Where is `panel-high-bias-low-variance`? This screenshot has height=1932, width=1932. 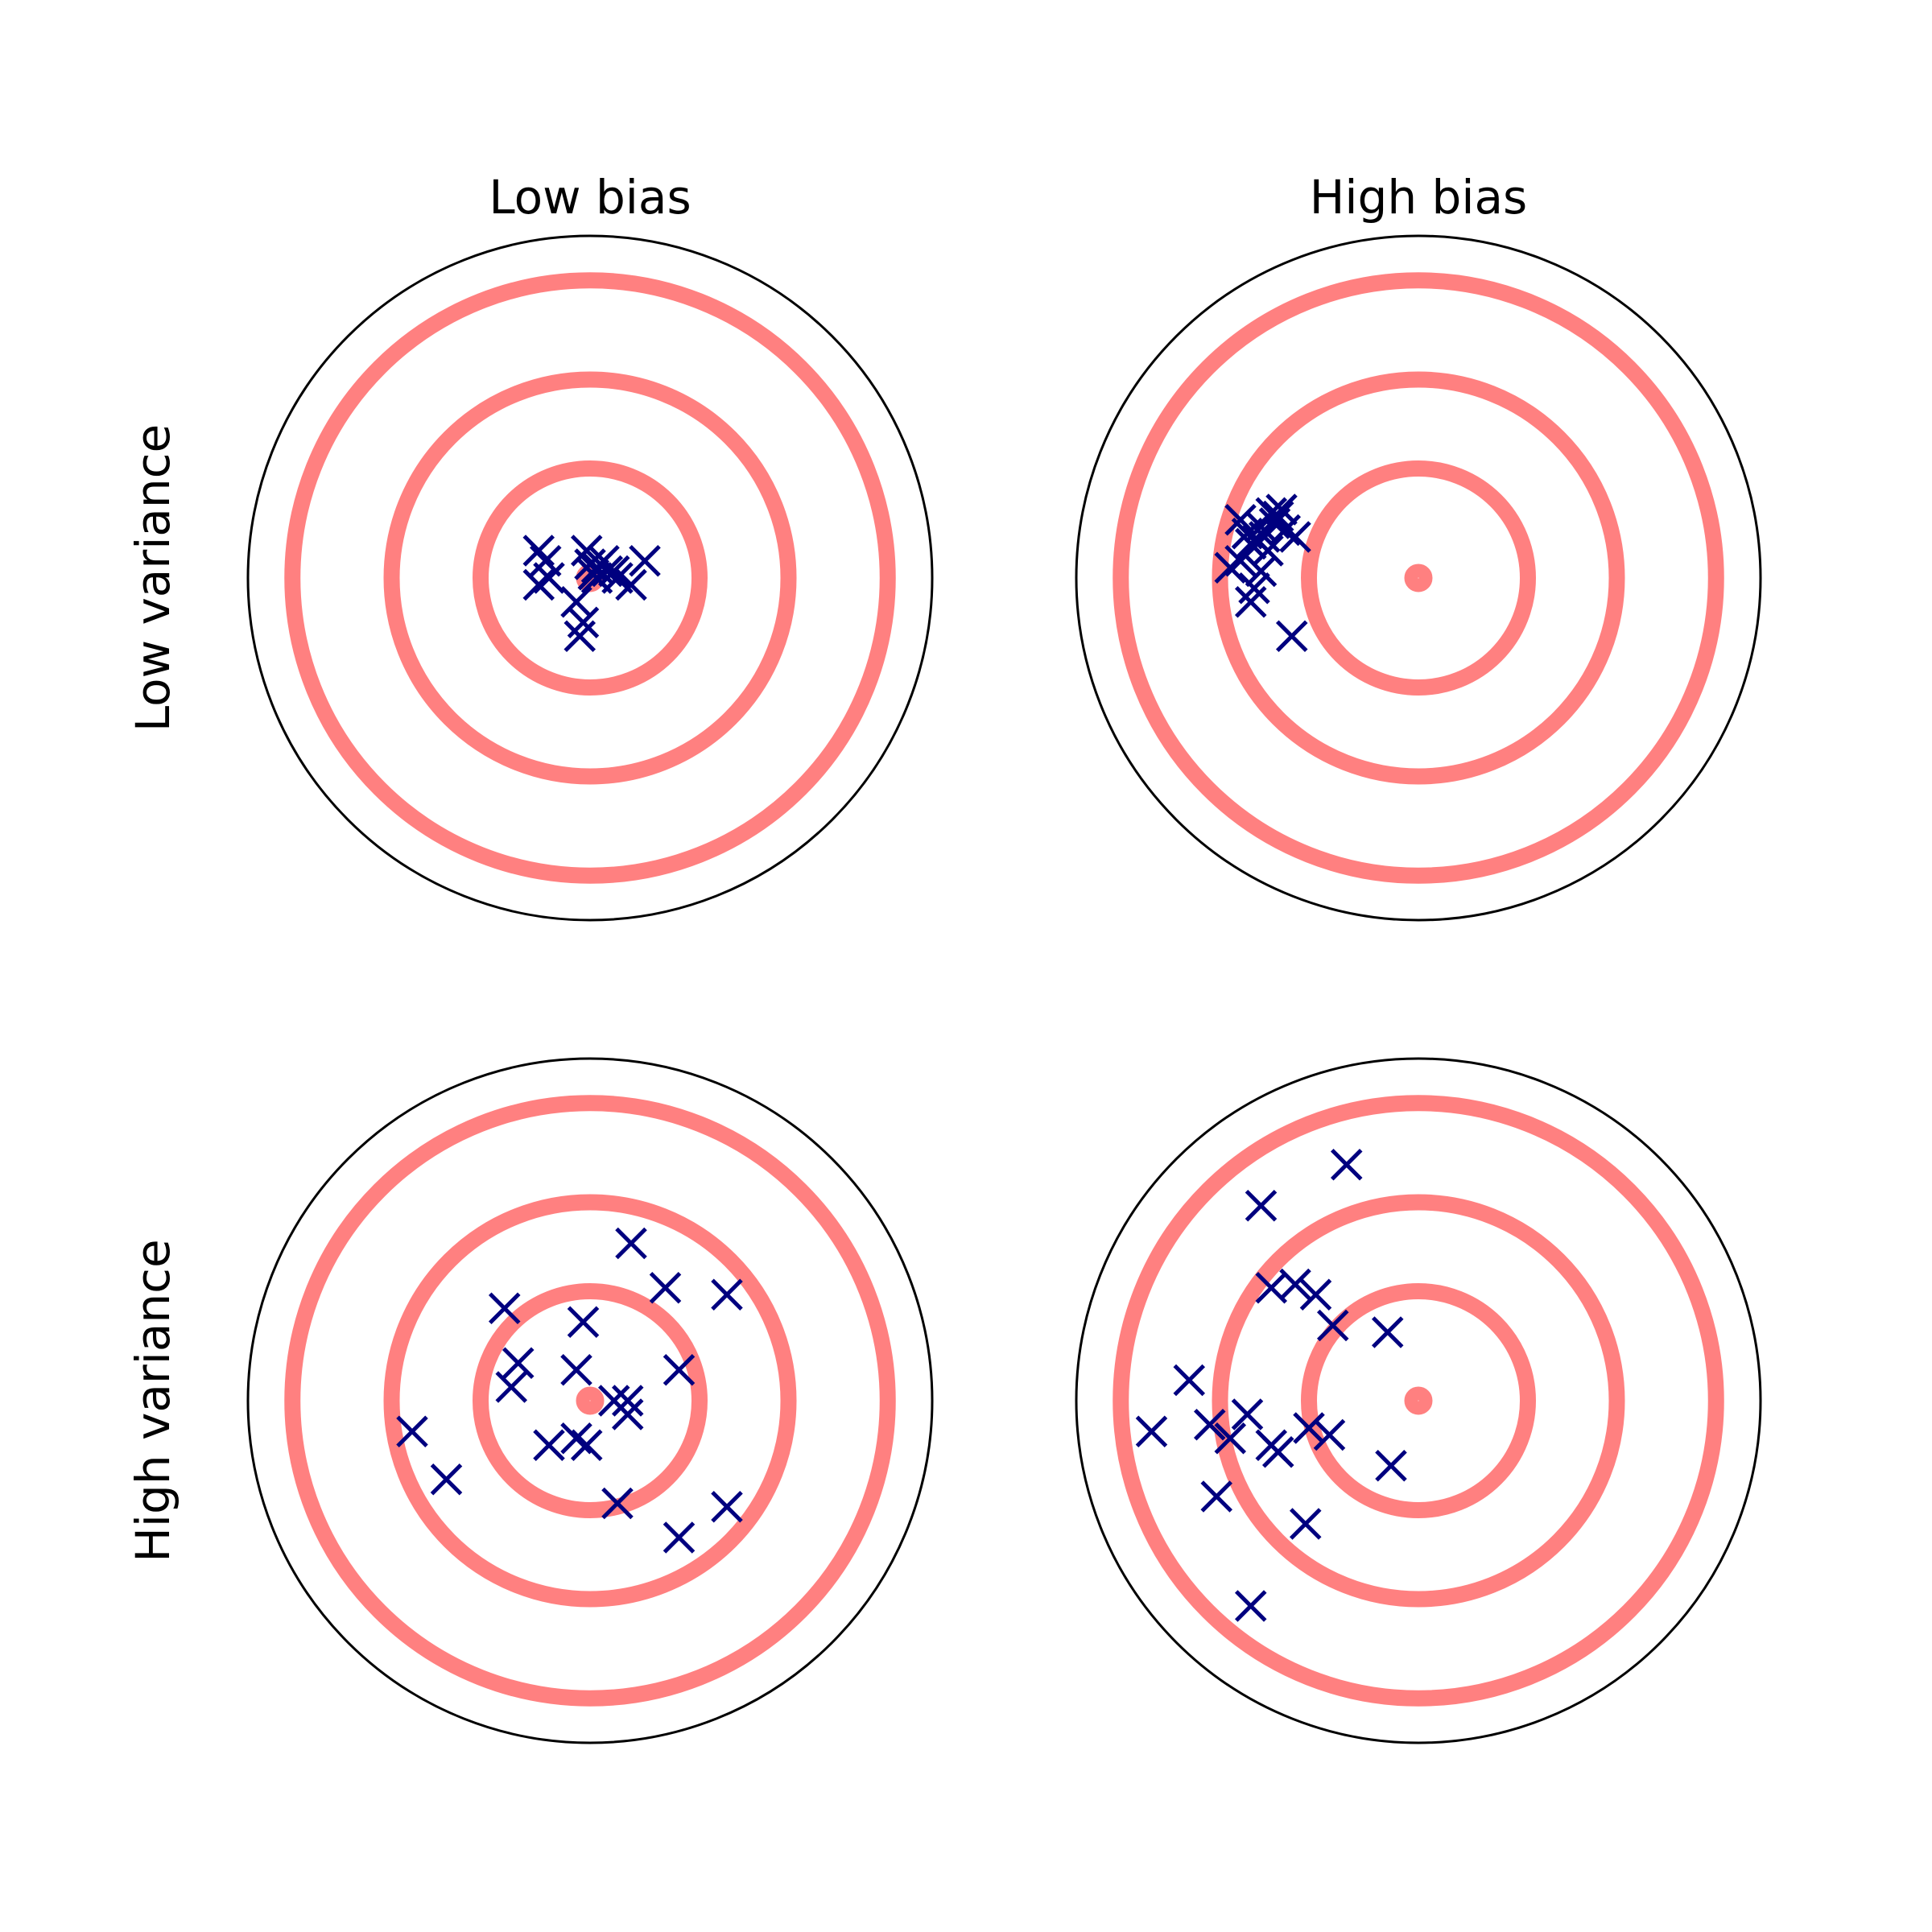
panel-high-bias-low-variance is located at coordinates (1418, 578).